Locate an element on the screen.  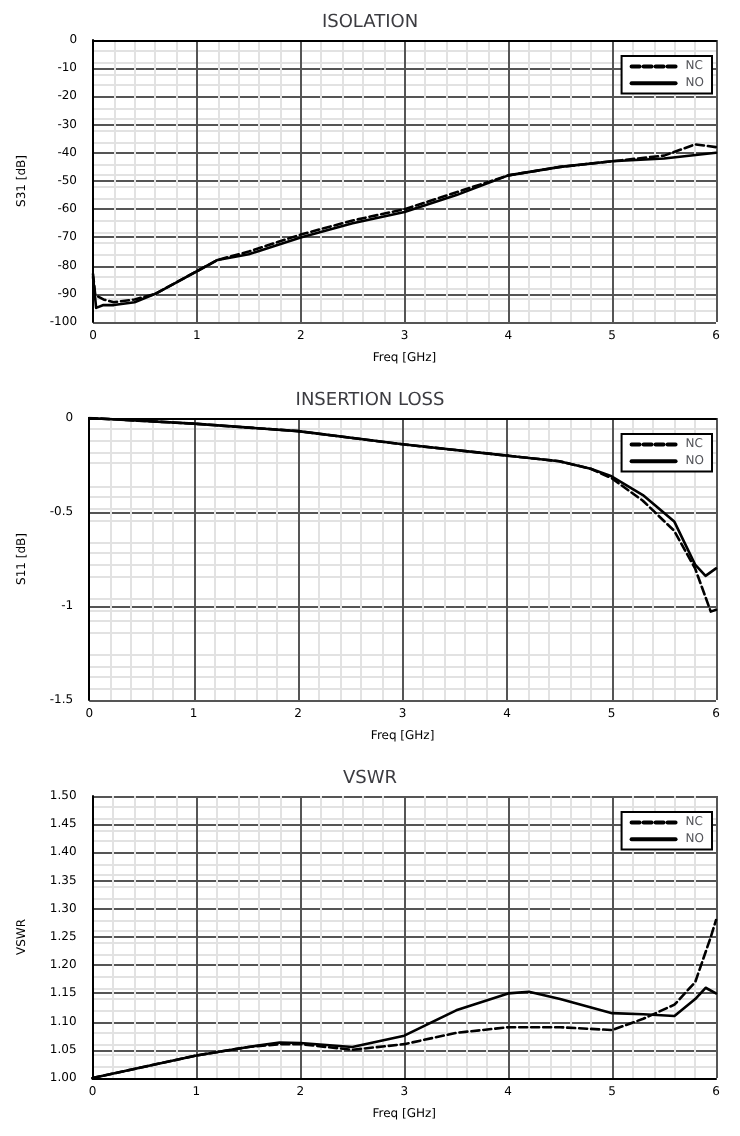
chart-title: ISOLATION is located at coordinates (370, 23).